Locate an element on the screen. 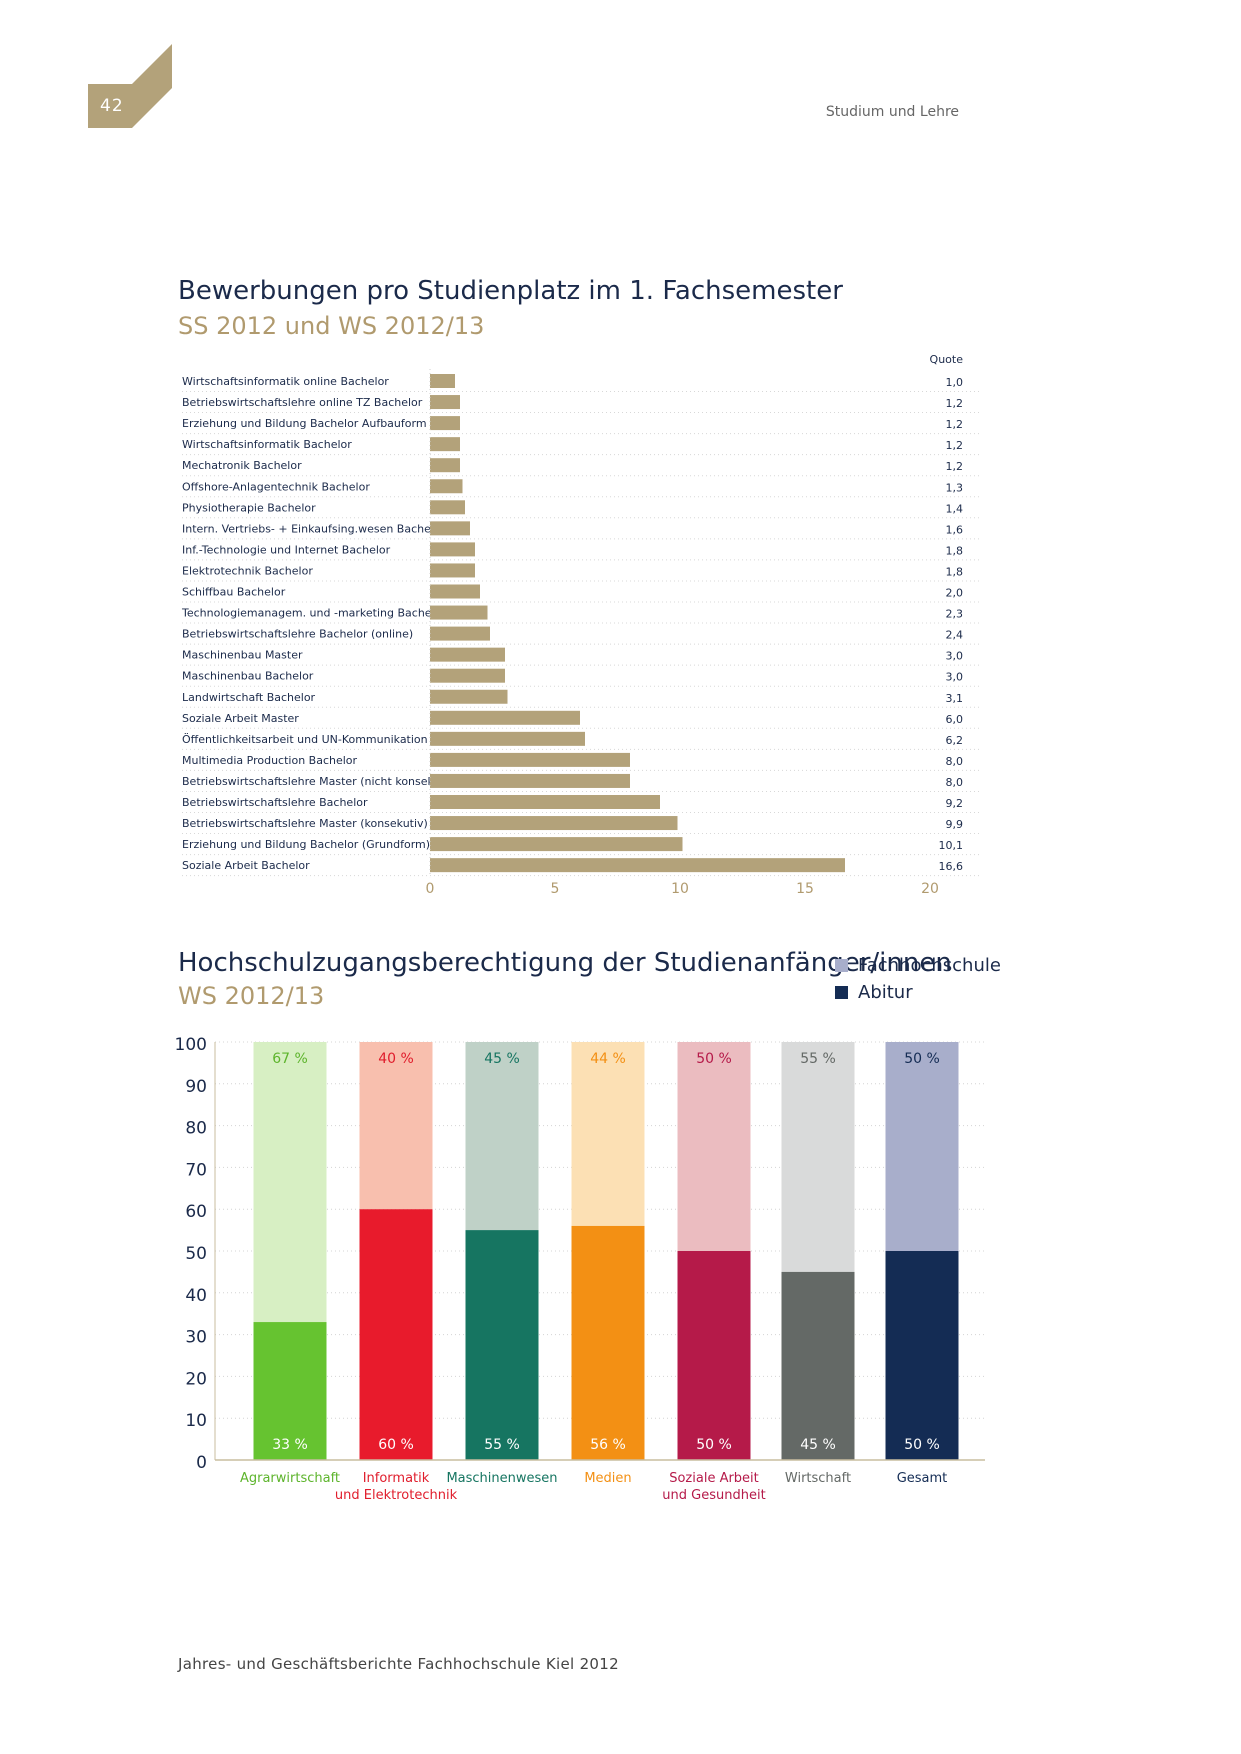 The width and height of the screenshot is (1241, 1754). x-tick-label: 20 is located at coordinates (930, 889).